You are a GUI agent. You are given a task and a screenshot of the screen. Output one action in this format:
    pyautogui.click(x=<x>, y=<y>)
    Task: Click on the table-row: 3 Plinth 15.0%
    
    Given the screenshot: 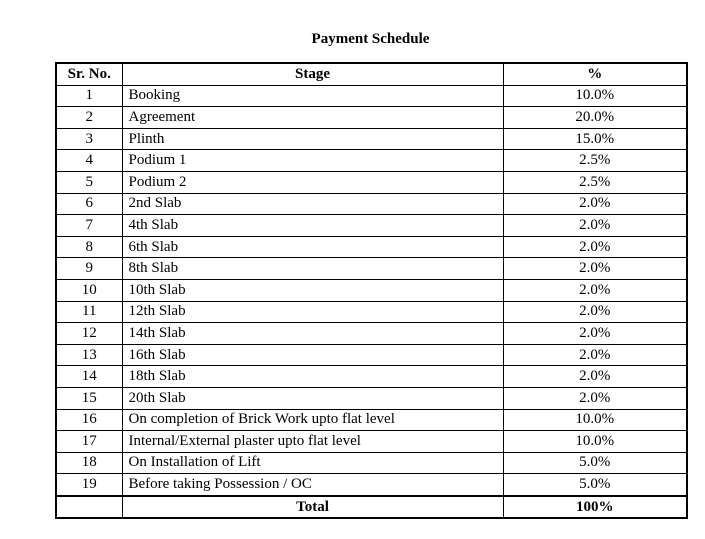 What is the action you would take?
    pyautogui.click(x=371, y=139)
    